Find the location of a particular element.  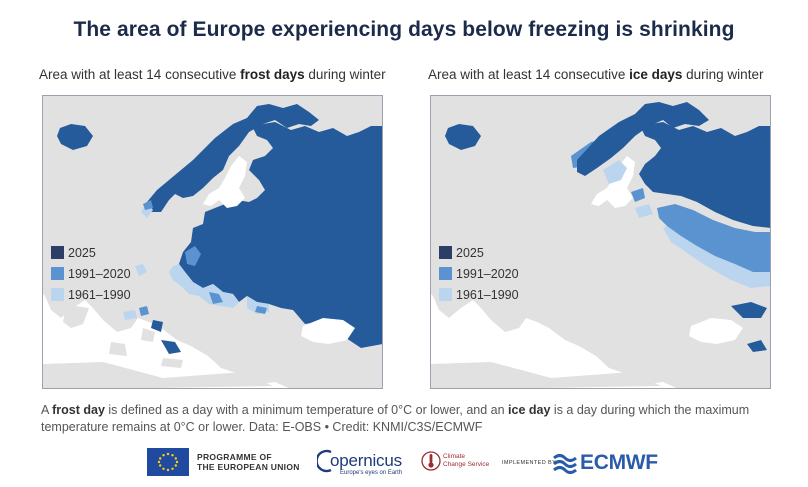

footnote-text: A is located at coordinates (47, 410).